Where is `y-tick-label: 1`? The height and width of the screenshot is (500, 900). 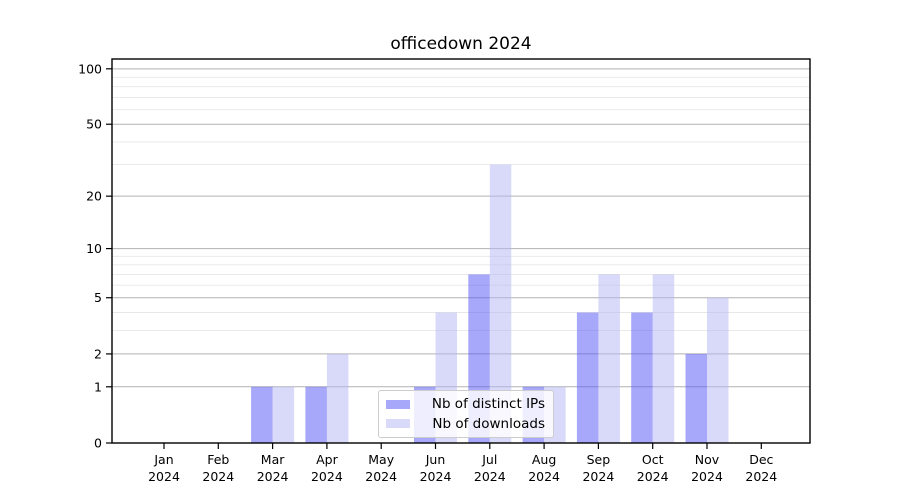 y-tick-label: 1 is located at coordinates (98, 386).